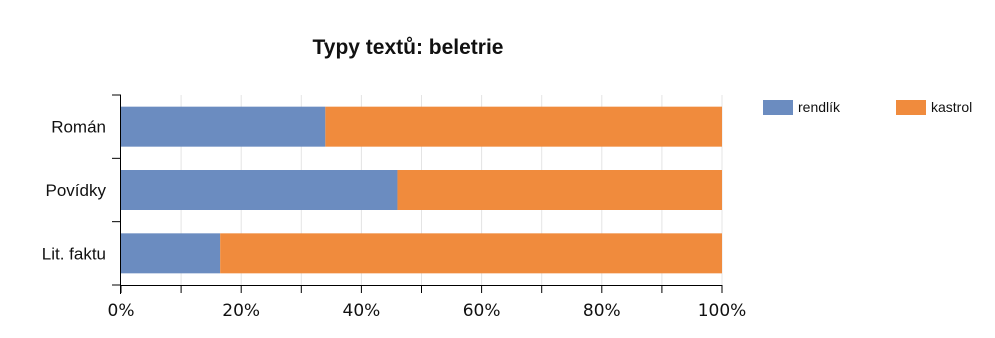 Image resolution: width=995 pixels, height=338 pixels. I want to click on x-tick-label-40: 40%, so click(362, 311).